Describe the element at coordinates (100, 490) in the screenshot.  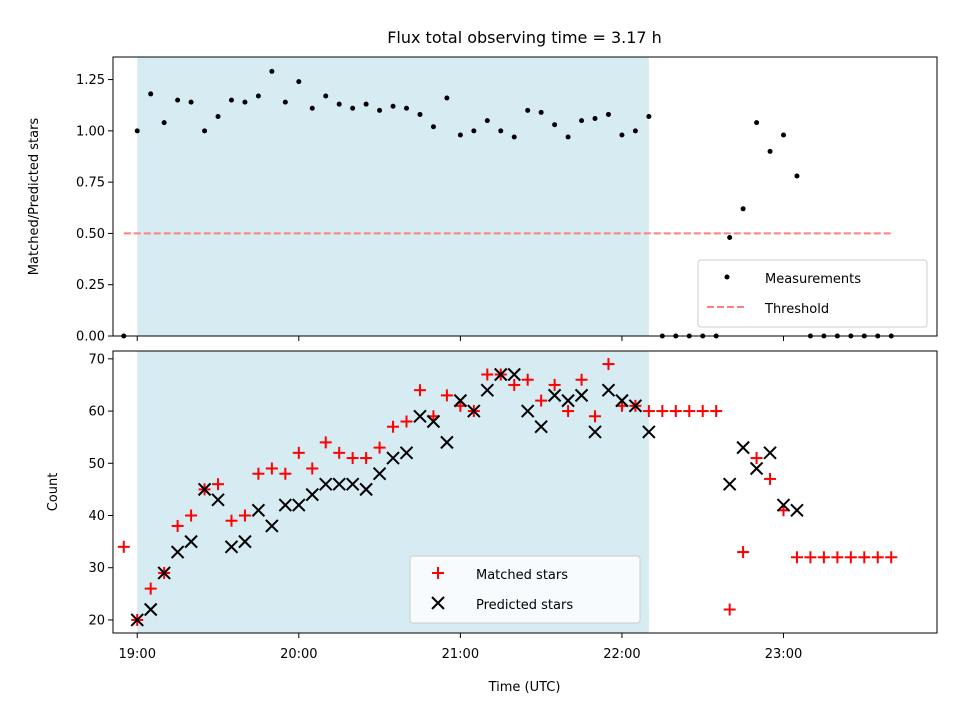
I see `bottom-y-axis: 20 30 40 50 60 70` at that location.